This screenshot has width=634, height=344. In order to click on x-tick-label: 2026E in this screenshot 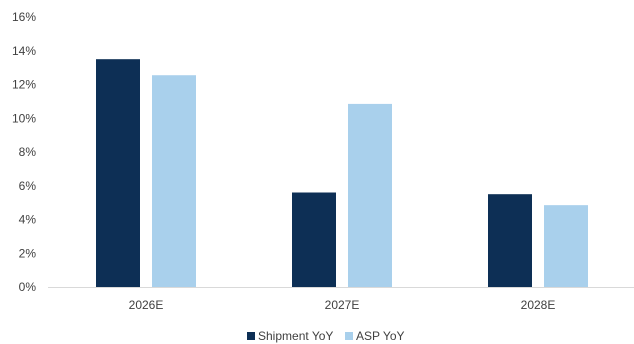, I will do `click(146, 305)`.